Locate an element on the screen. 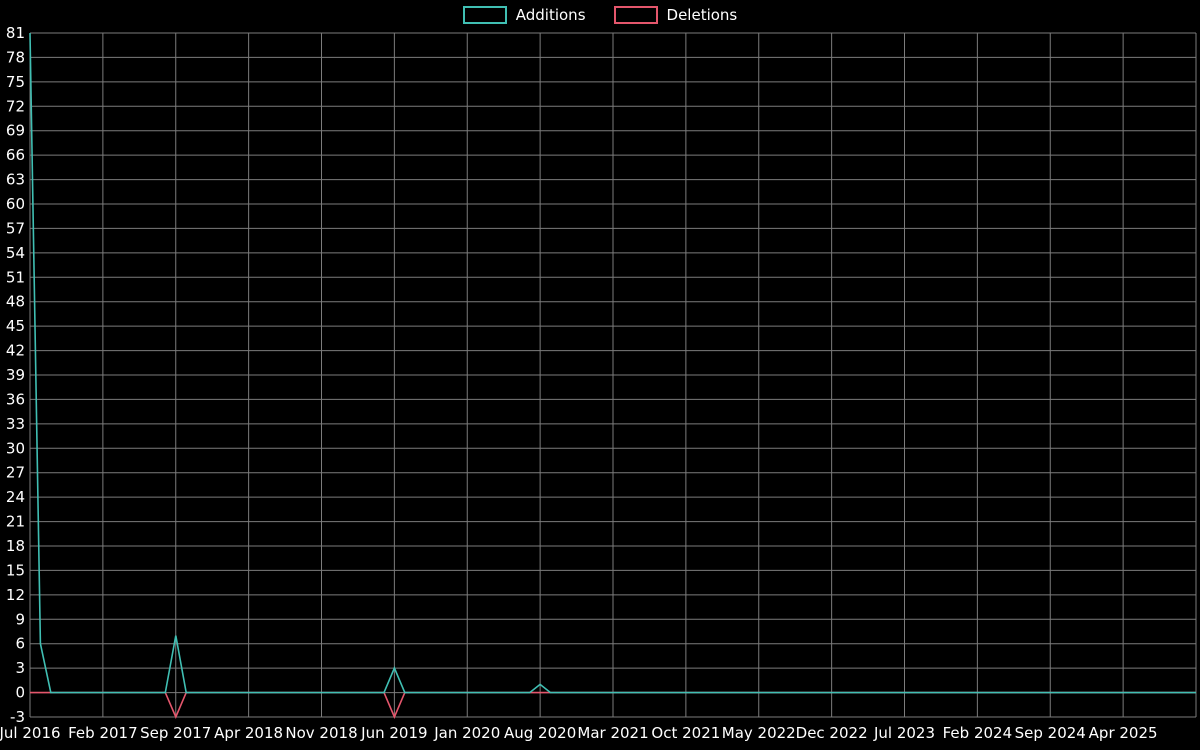  svg-text: 72 is located at coordinates (15, 106).